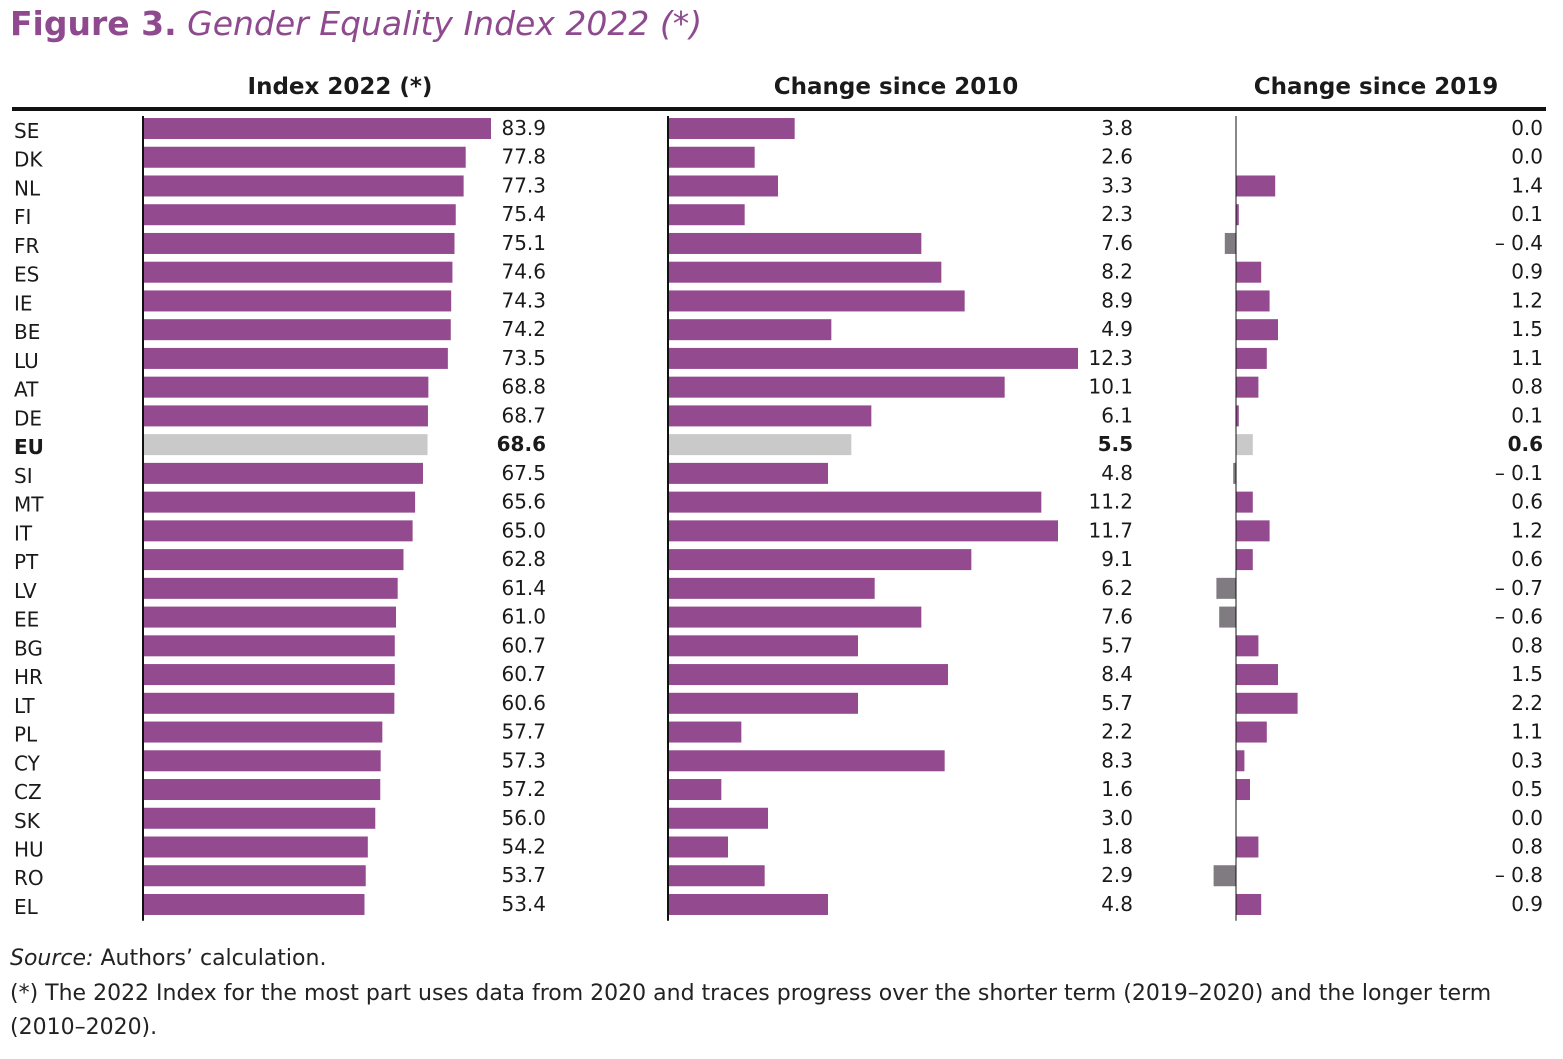 The height and width of the screenshot is (1059, 1563). I want to click on bar-3-bg, so click(1247, 646).